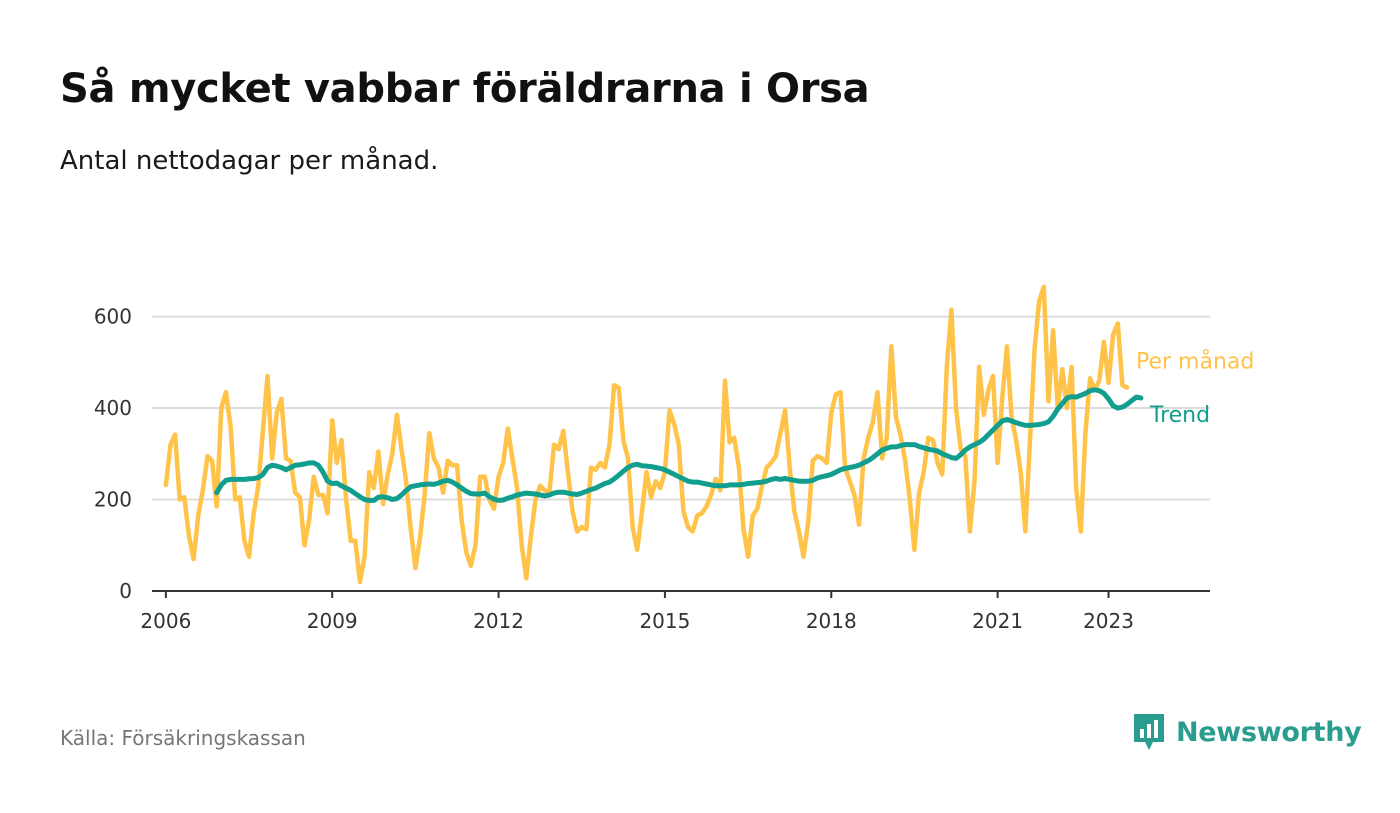 This screenshot has width=1400, height=813. What do you see at coordinates (113, 317) in the screenshot?
I see `y-tick-label: 600` at bounding box center [113, 317].